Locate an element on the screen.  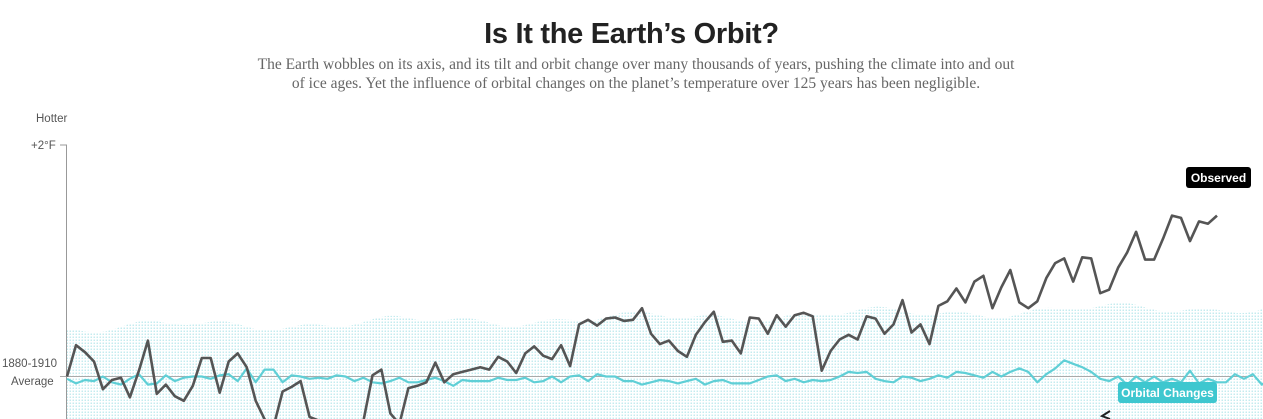
orbital-label-bg is located at coordinates (1167, 392).